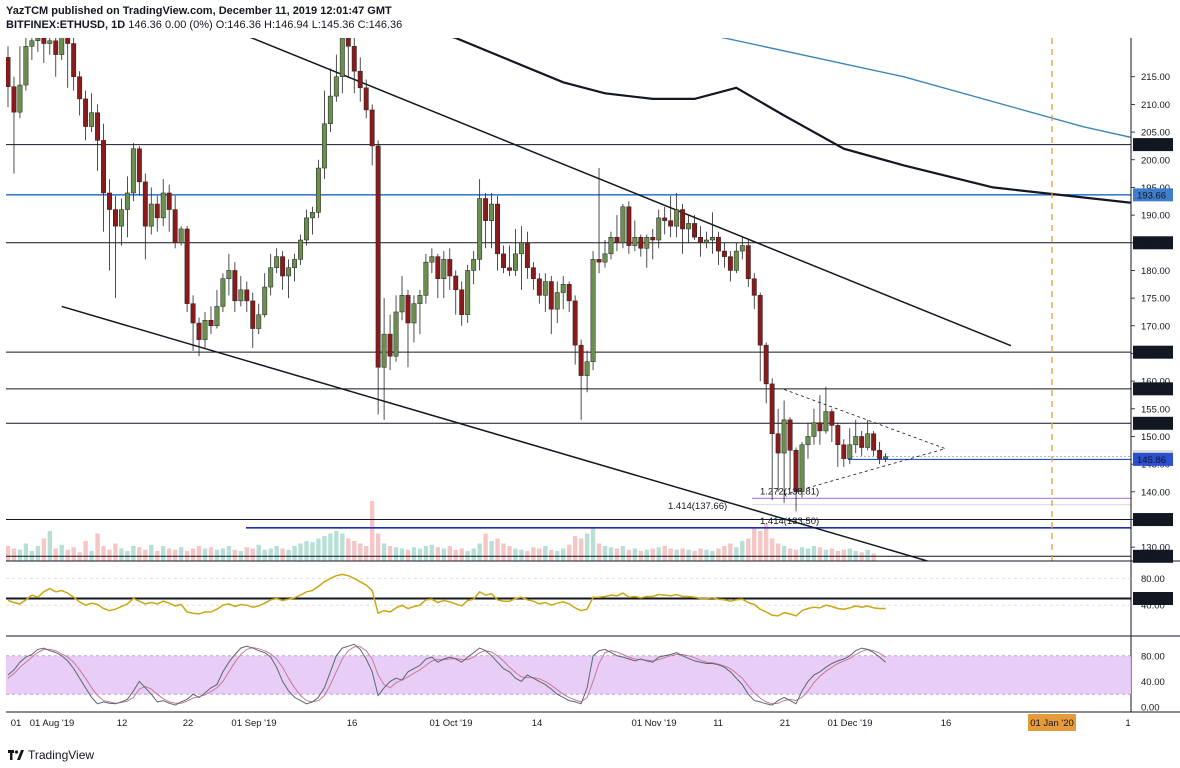  What do you see at coordinates (1155, 382) in the screenshot?
I see `y-tick-label: 160.00` at bounding box center [1155, 382].